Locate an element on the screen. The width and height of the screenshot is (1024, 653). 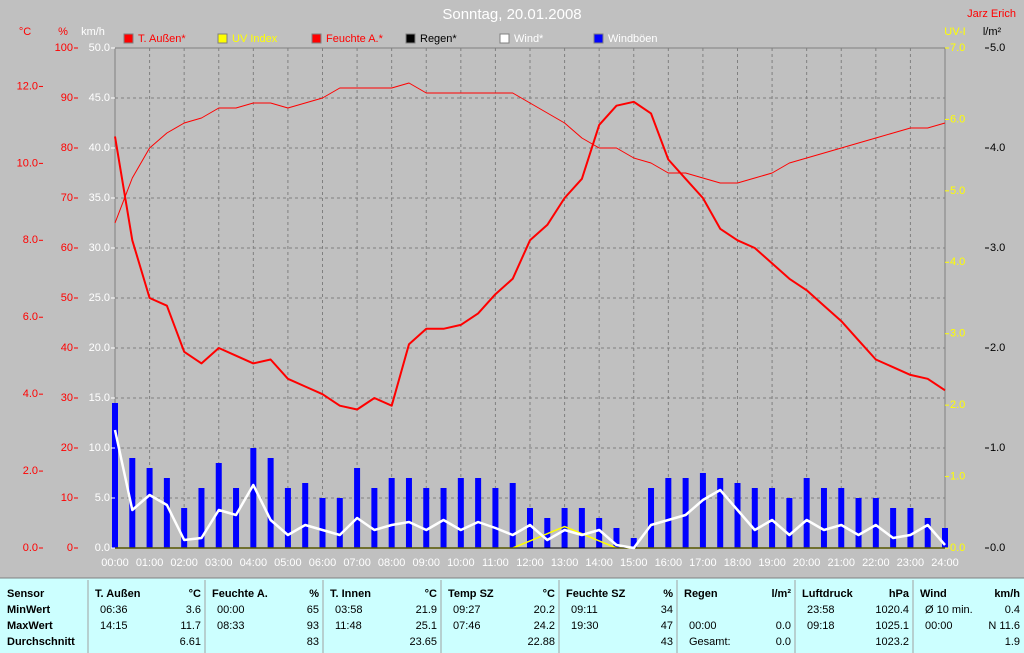
cell-value: 47 is located at coordinates (667, 626).